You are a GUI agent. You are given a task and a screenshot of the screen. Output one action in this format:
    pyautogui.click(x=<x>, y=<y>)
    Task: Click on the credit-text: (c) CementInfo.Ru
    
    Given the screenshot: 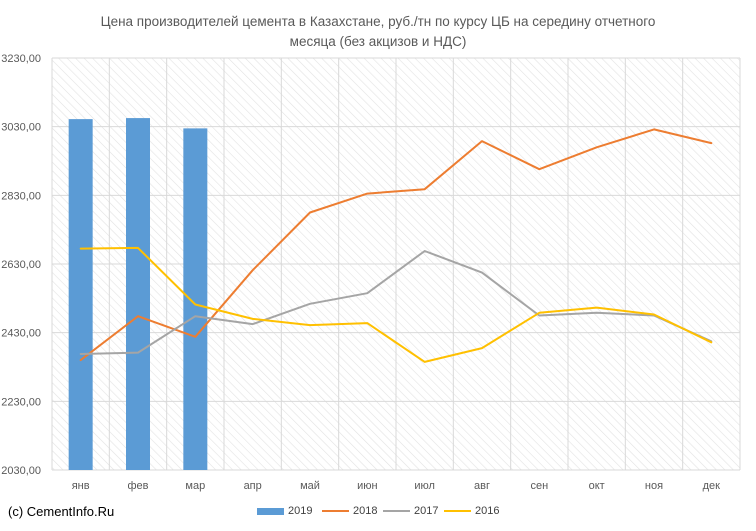 What is the action you would take?
    pyautogui.click(x=61, y=511)
    